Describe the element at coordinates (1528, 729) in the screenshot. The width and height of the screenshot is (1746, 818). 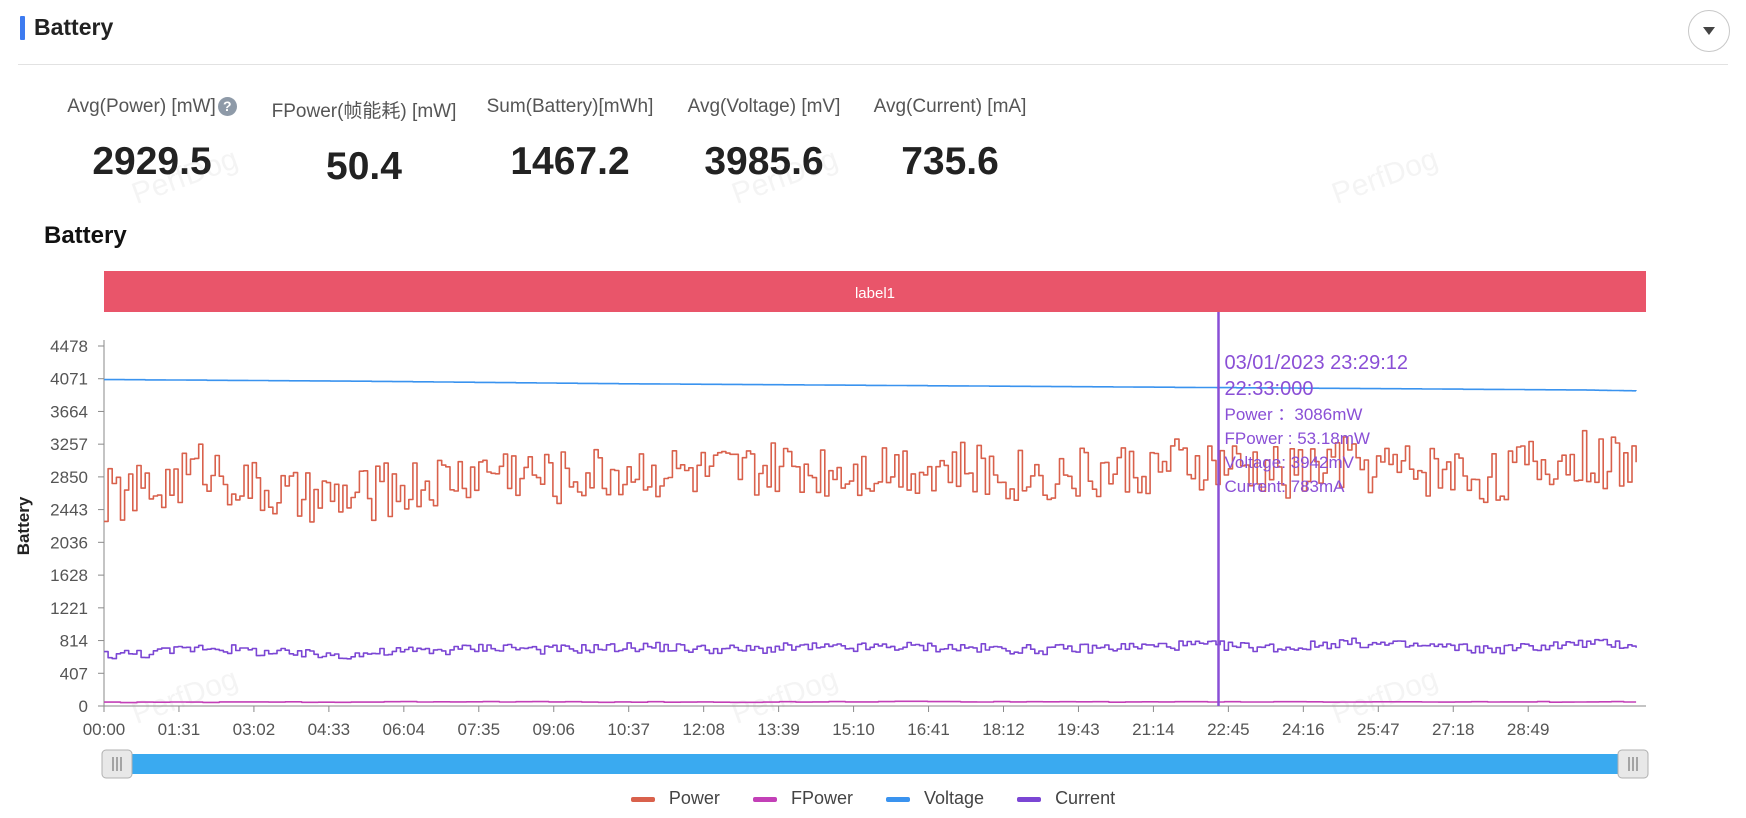
I see `x-tick-label: 28:49` at that location.